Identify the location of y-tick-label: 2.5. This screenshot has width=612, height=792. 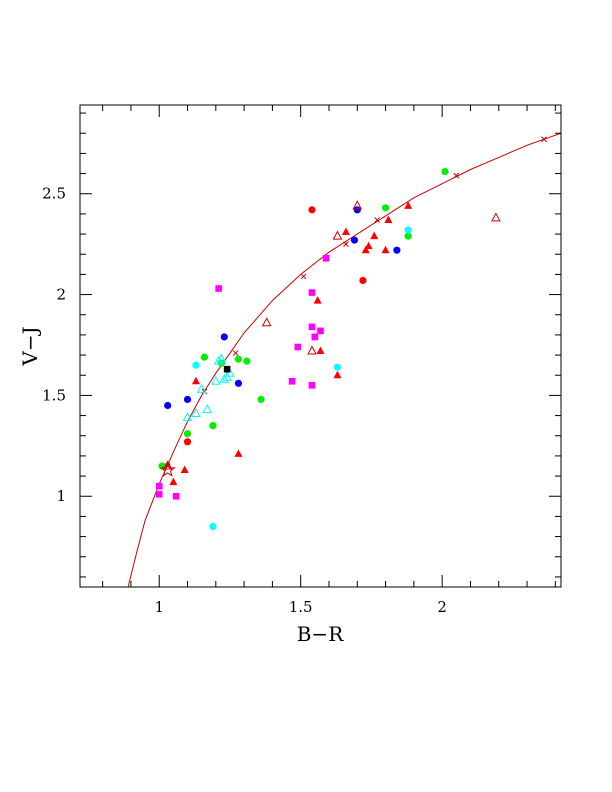
(54, 194).